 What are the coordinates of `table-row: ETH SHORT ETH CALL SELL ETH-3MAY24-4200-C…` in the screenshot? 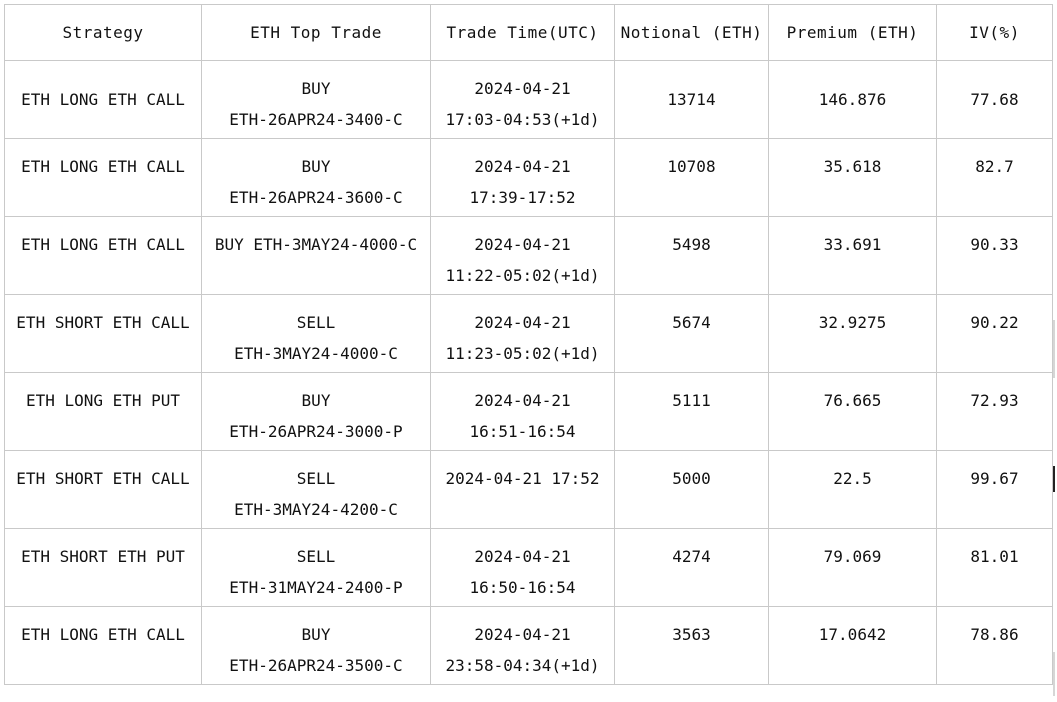 It's located at (528, 489).